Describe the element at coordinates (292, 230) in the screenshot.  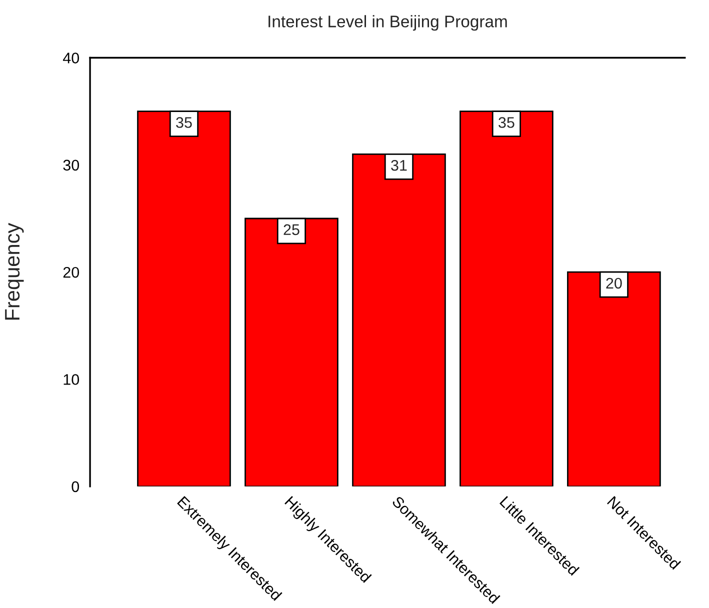
I see `data-label: 25` at that location.